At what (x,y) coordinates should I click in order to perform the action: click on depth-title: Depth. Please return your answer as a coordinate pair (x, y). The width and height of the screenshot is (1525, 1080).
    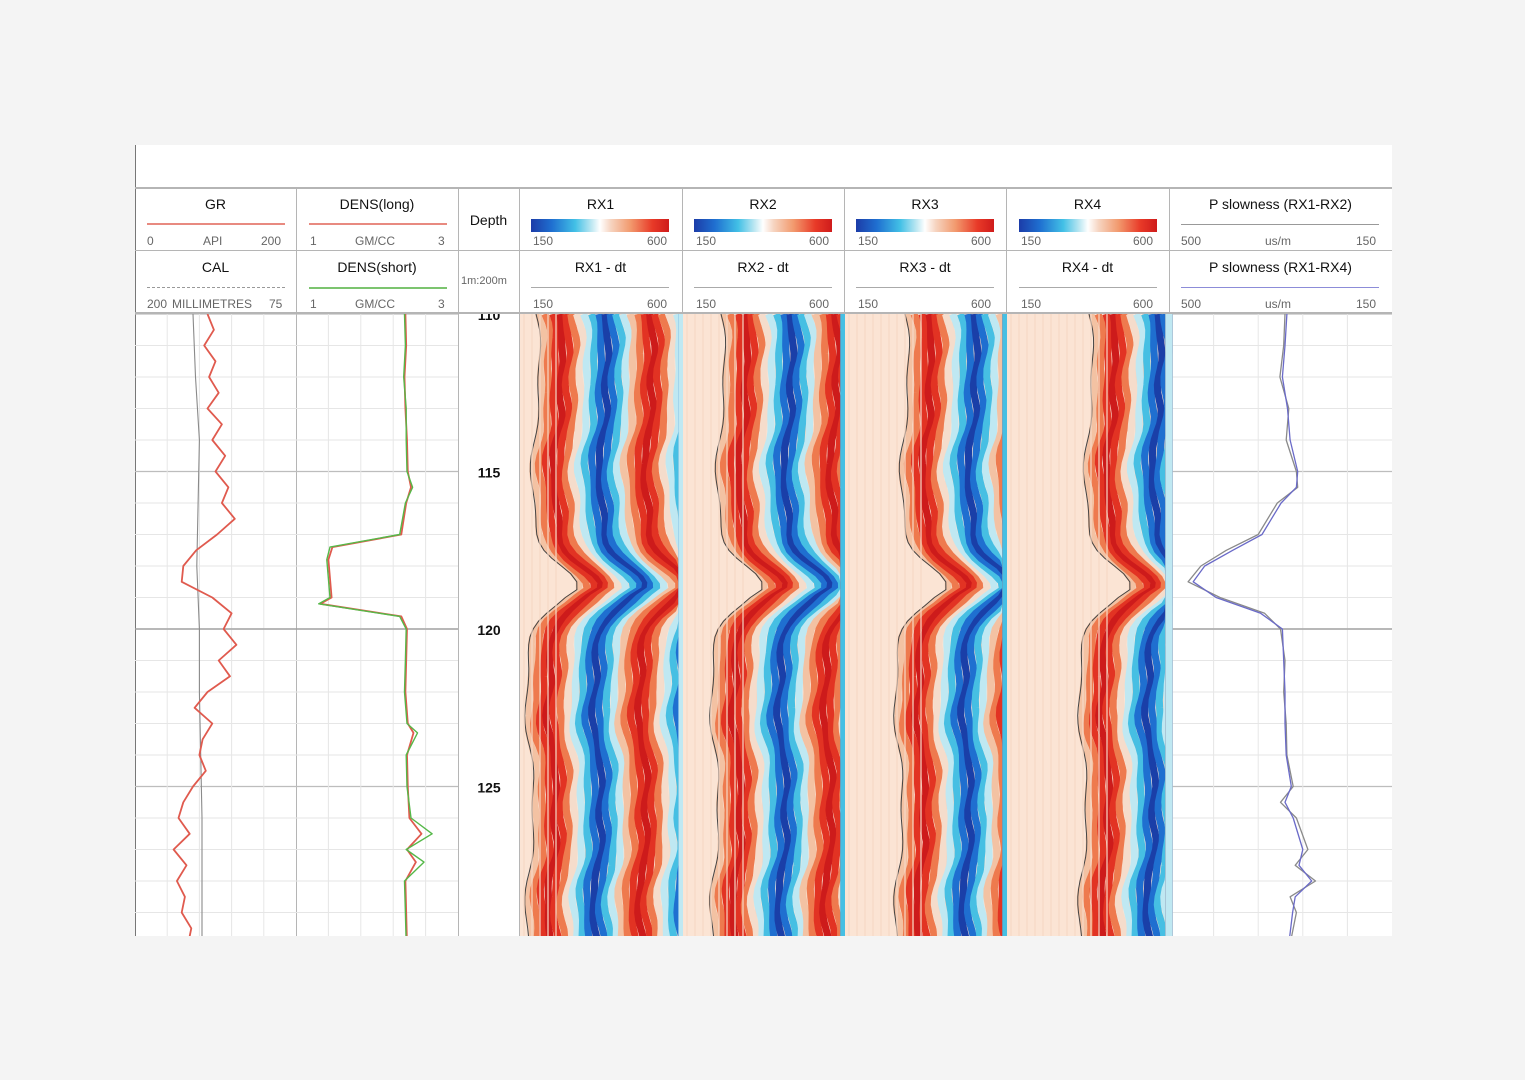
    Looking at the image, I should click on (488, 220).